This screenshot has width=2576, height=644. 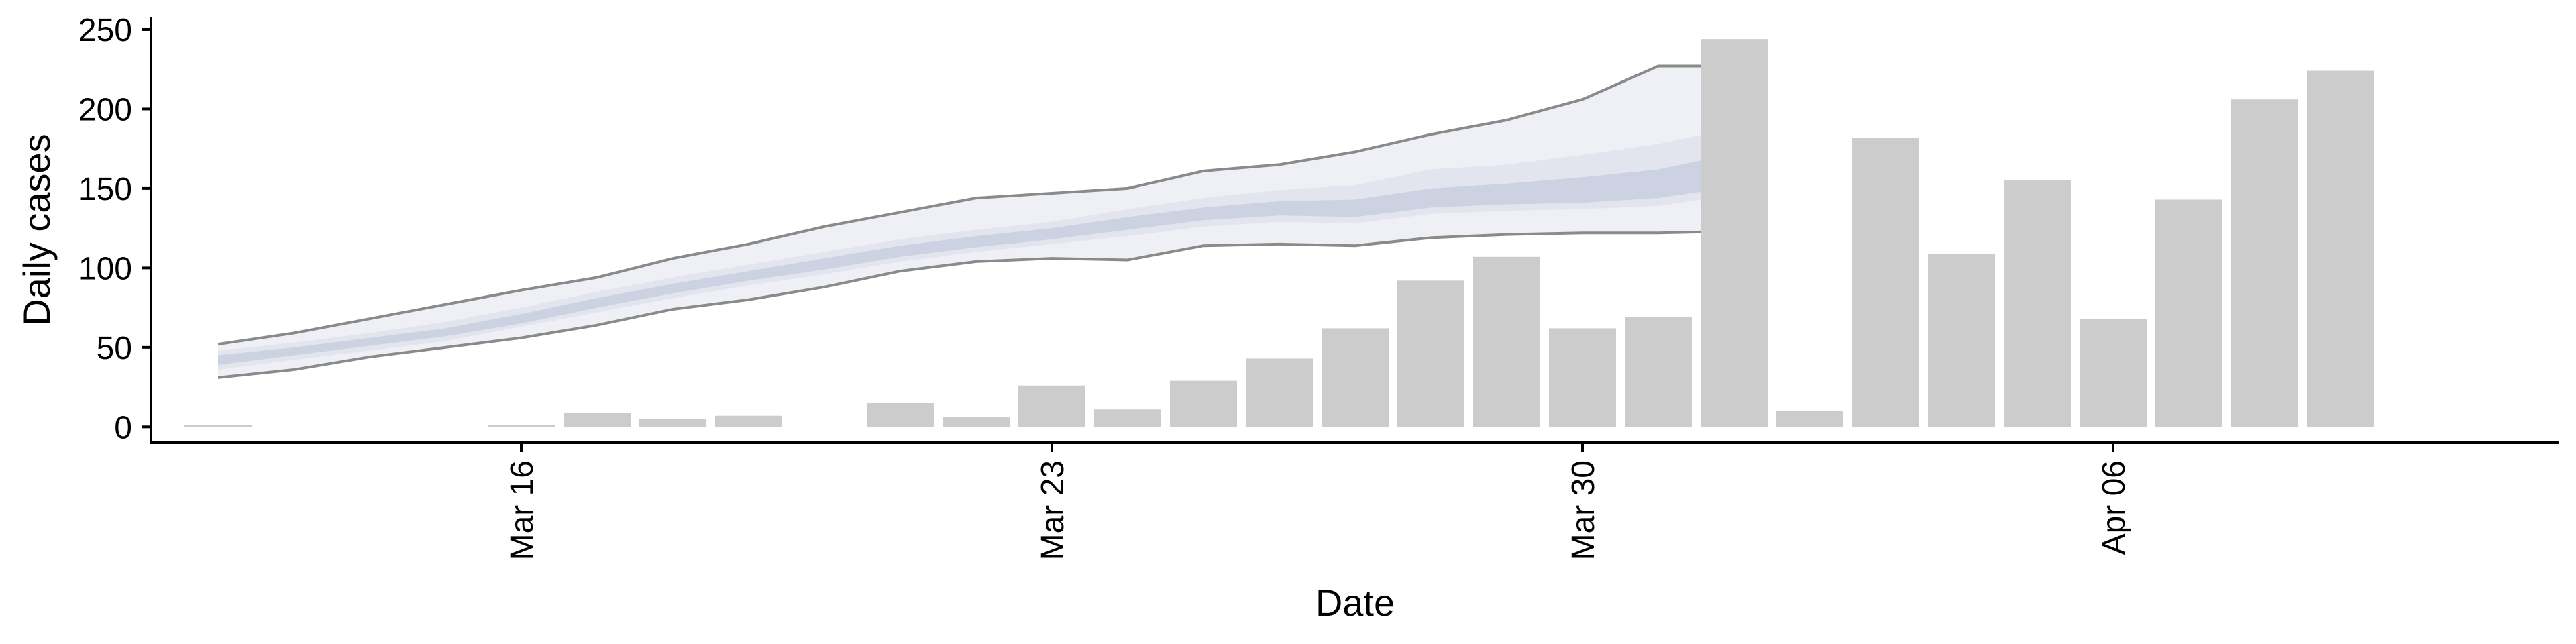 I want to click on y-tick-label: 100, so click(x=105, y=268).